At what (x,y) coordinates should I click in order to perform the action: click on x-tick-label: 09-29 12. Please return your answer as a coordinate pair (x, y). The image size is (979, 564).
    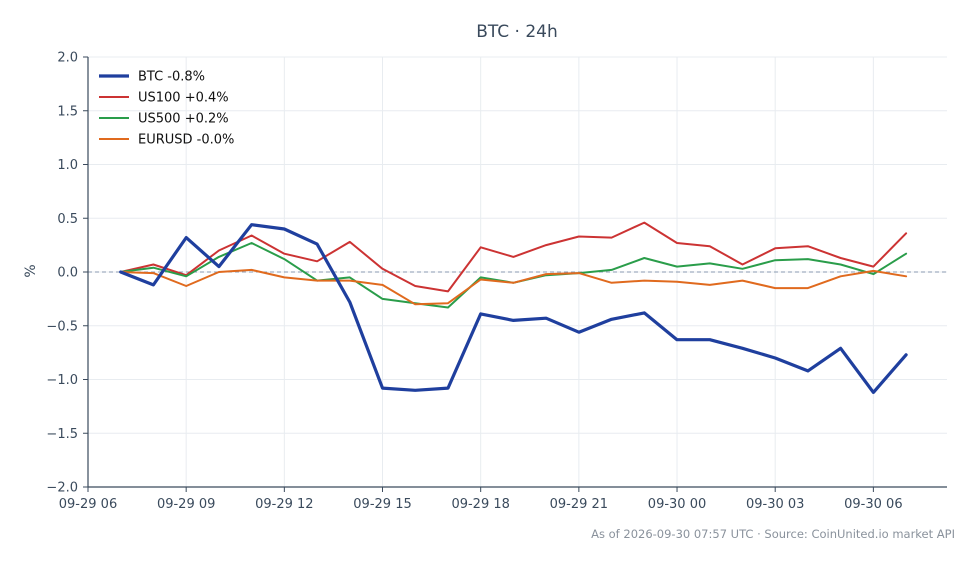
    Looking at the image, I should click on (284, 504).